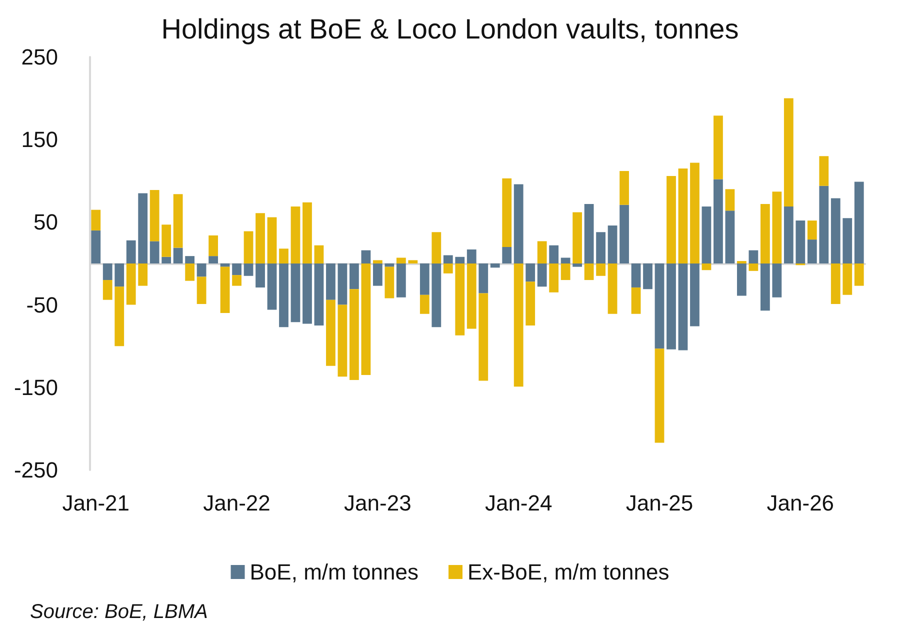  What do you see at coordinates (46, 222) in the screenshot?
I see `y-tick-label: 50` at bounding box center [46, 222].